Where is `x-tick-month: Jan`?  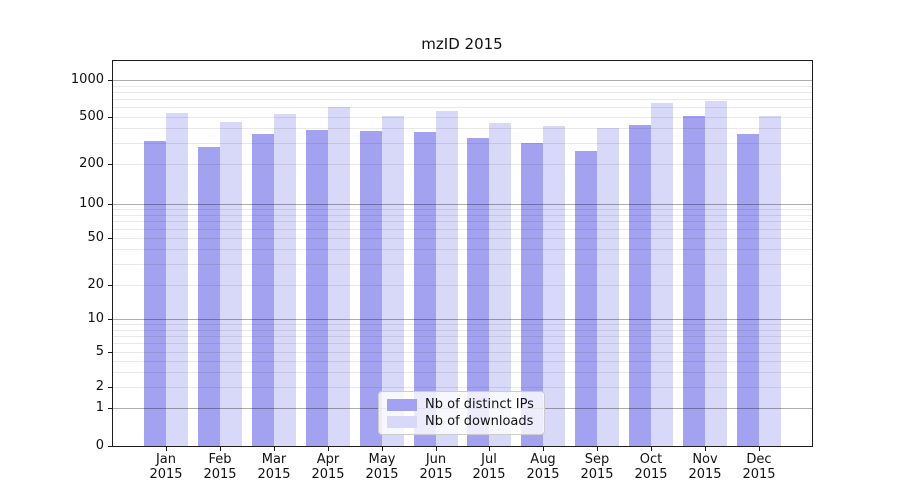
x-tick-month: Jan is located at coordinates (166, 459).